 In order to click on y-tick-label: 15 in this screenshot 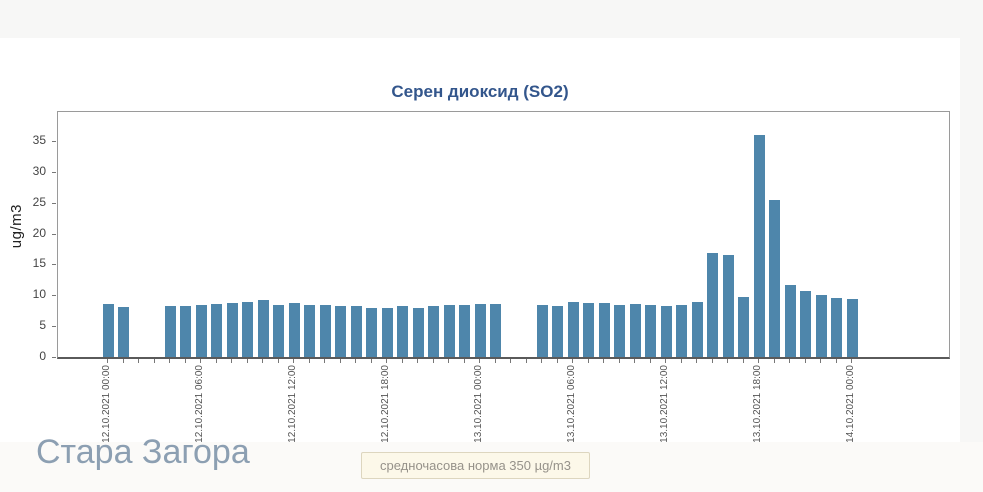, I will do `click(39, 263)`.